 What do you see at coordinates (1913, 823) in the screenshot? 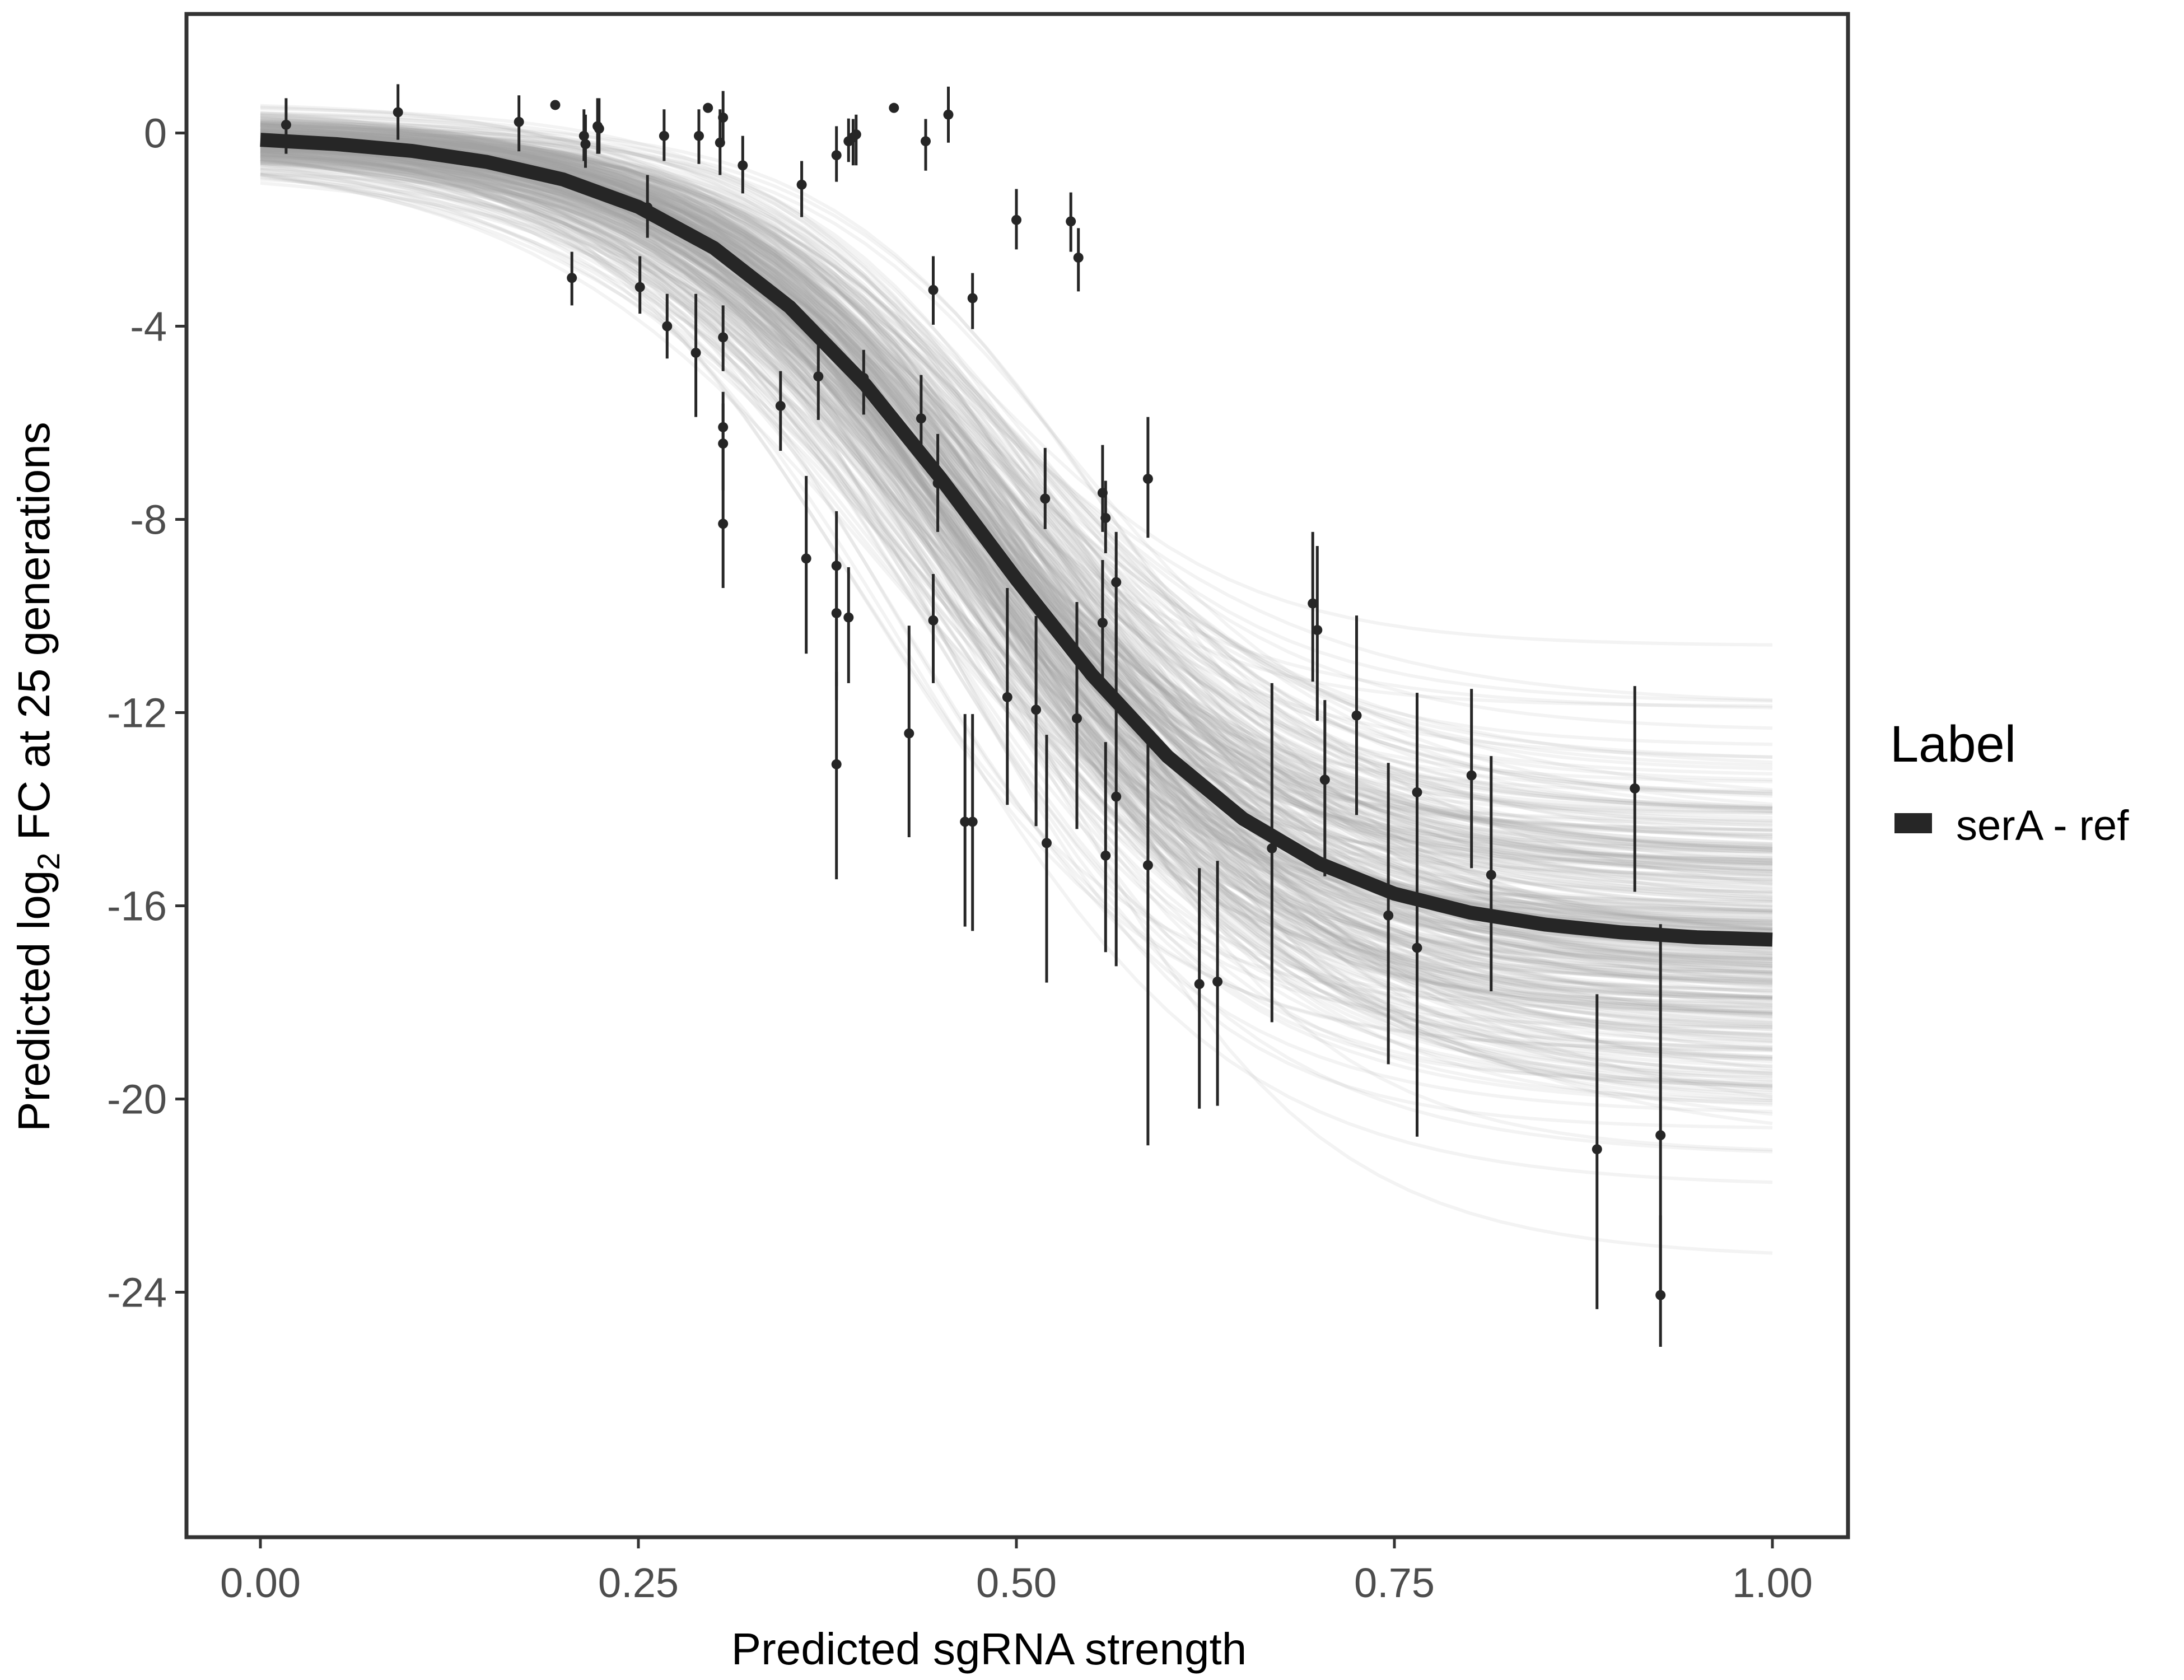
I see `legend-key-sera-ref` at bounding box center [1913, 823].